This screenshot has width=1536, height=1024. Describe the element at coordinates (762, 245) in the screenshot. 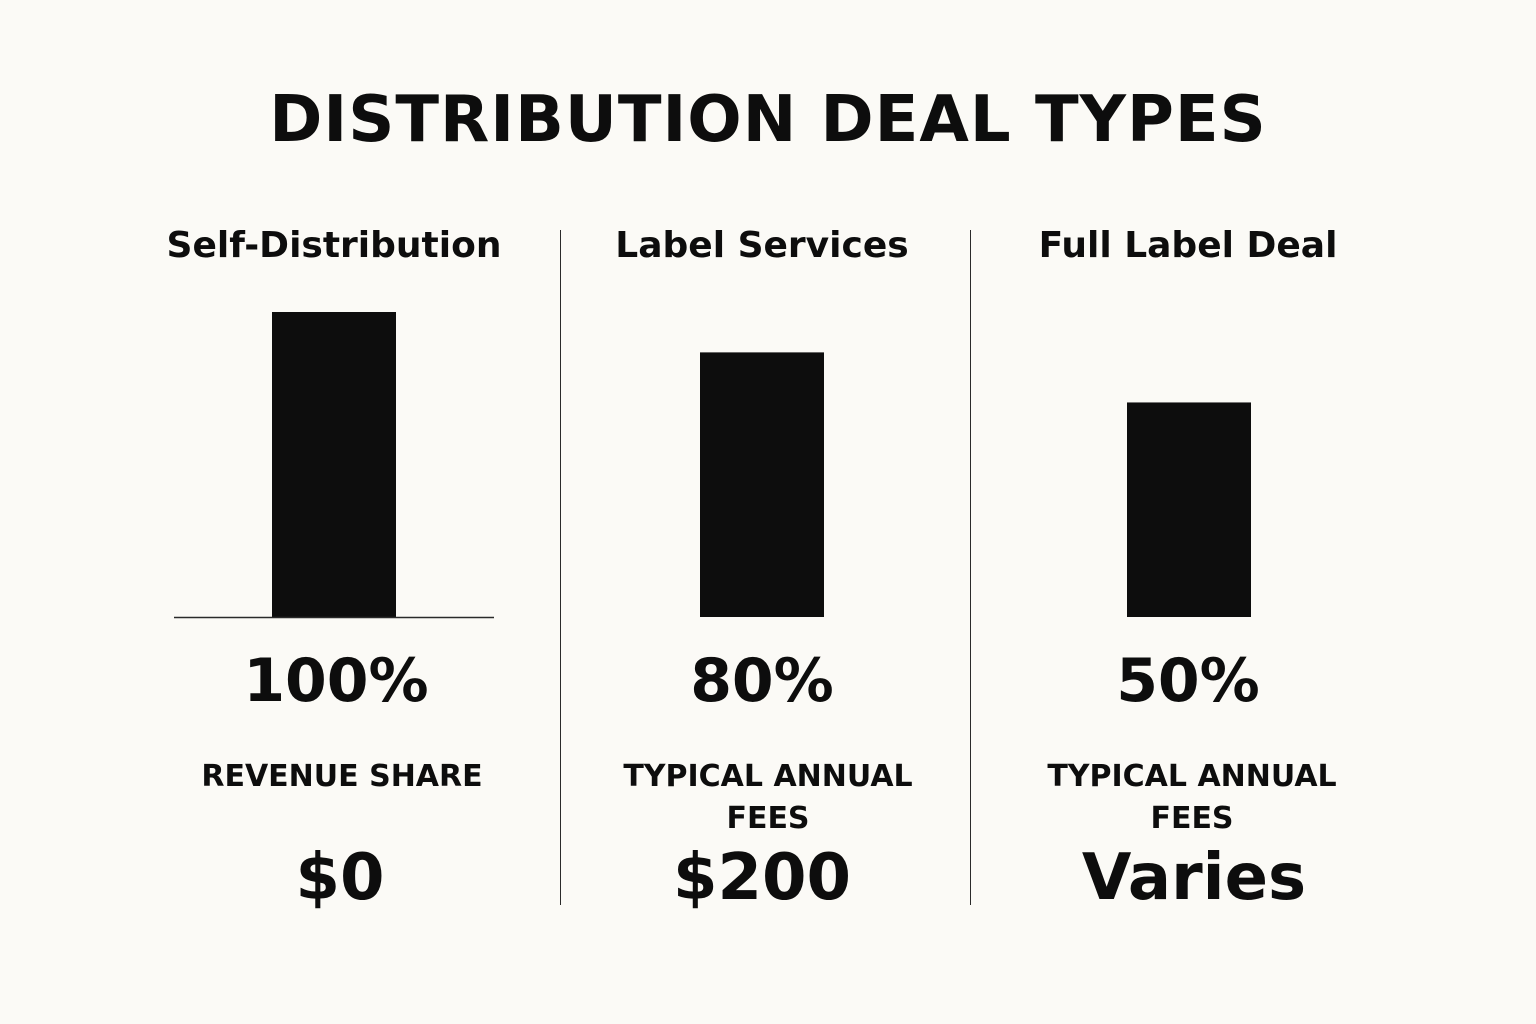

I see `column-title-label-services: Label Services` at that location.